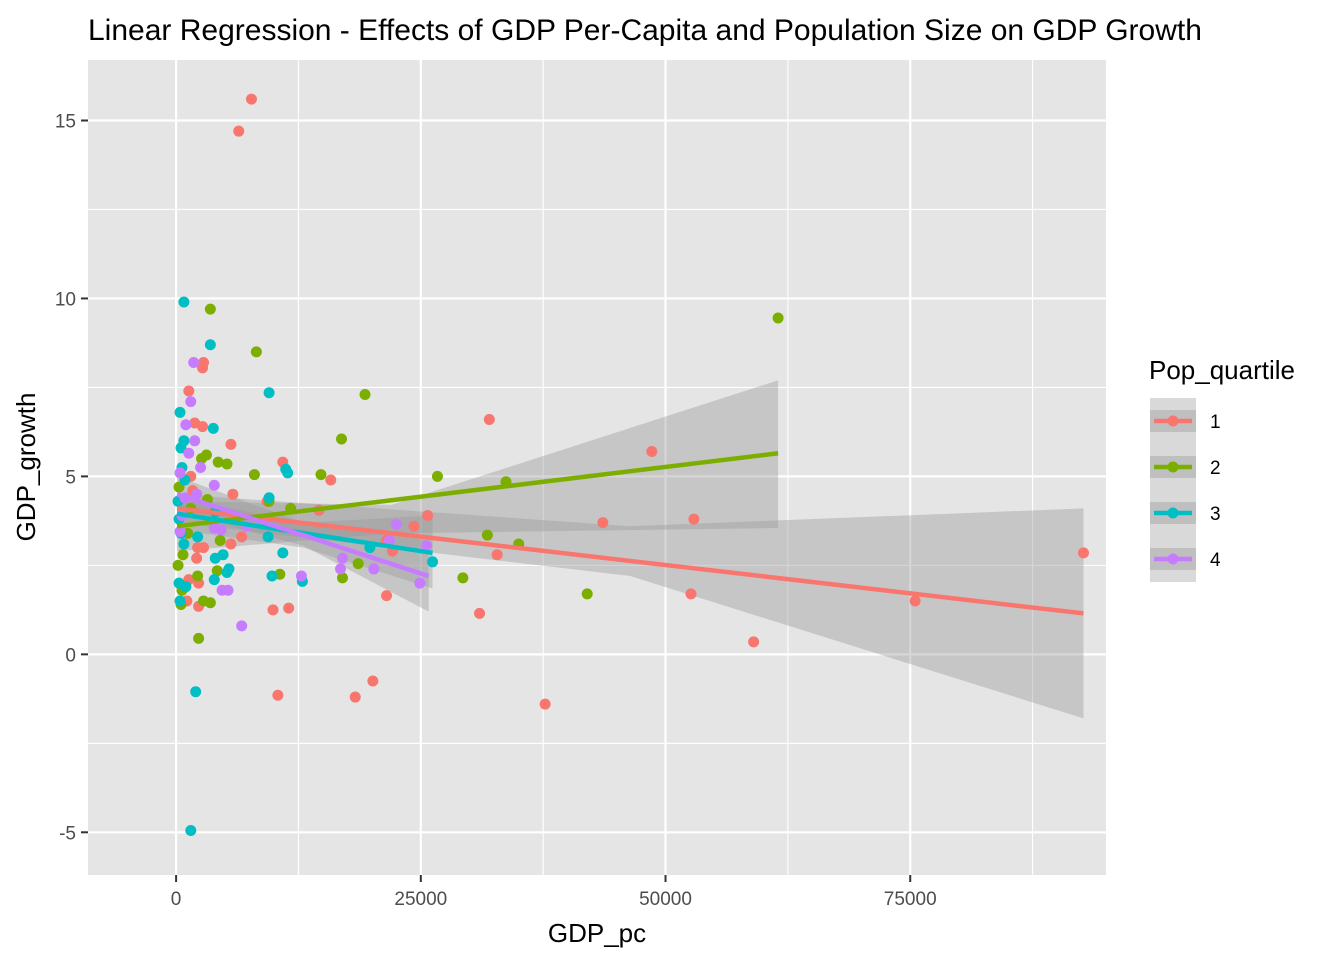  I want to click on y-tick-label: -5, so click(67, 833).